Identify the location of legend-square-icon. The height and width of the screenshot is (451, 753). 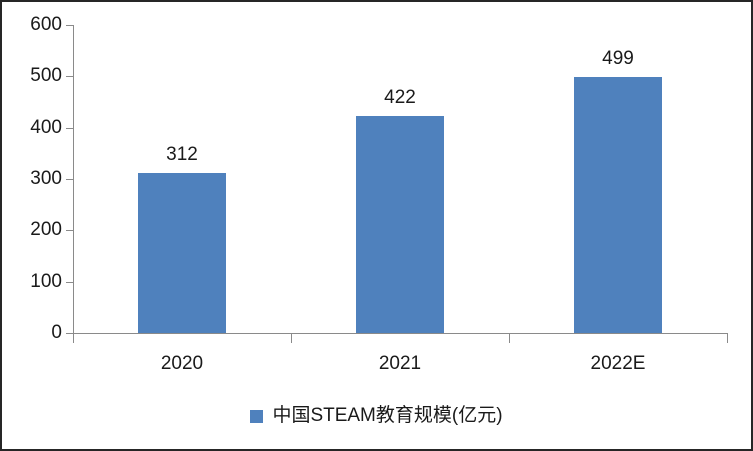
(257, 416).